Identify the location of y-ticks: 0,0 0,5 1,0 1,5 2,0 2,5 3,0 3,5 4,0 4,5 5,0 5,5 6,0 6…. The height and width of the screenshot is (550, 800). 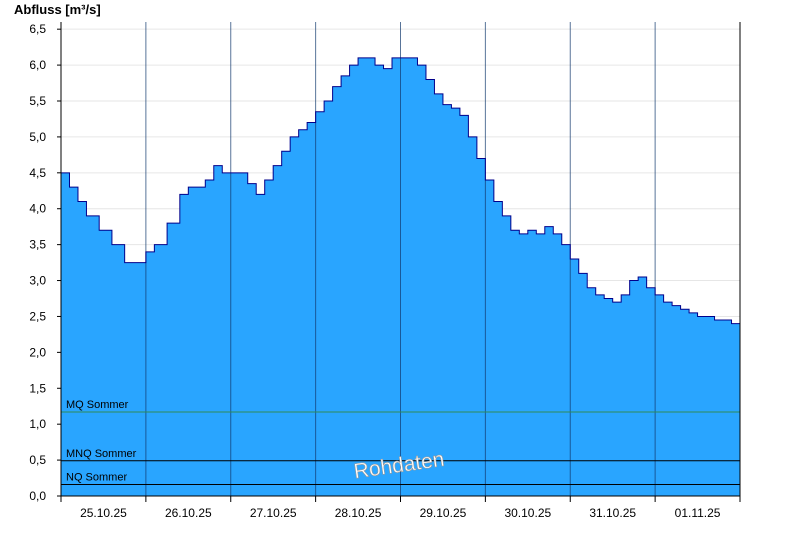
(45, 262).